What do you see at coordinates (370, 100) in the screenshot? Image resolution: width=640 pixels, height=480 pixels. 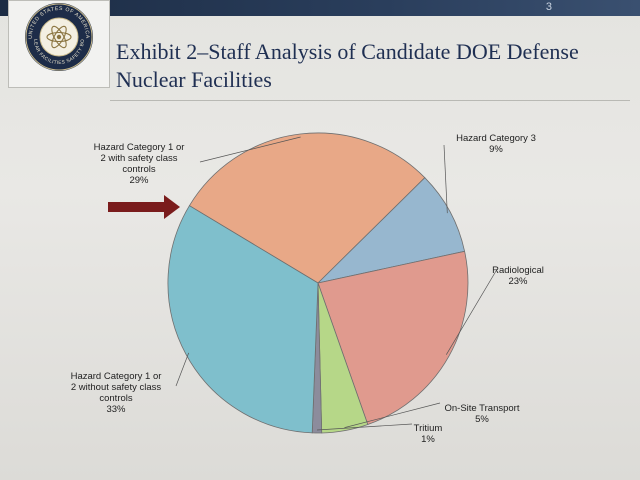 I see `title-divider` at bounding box center [370, 100].